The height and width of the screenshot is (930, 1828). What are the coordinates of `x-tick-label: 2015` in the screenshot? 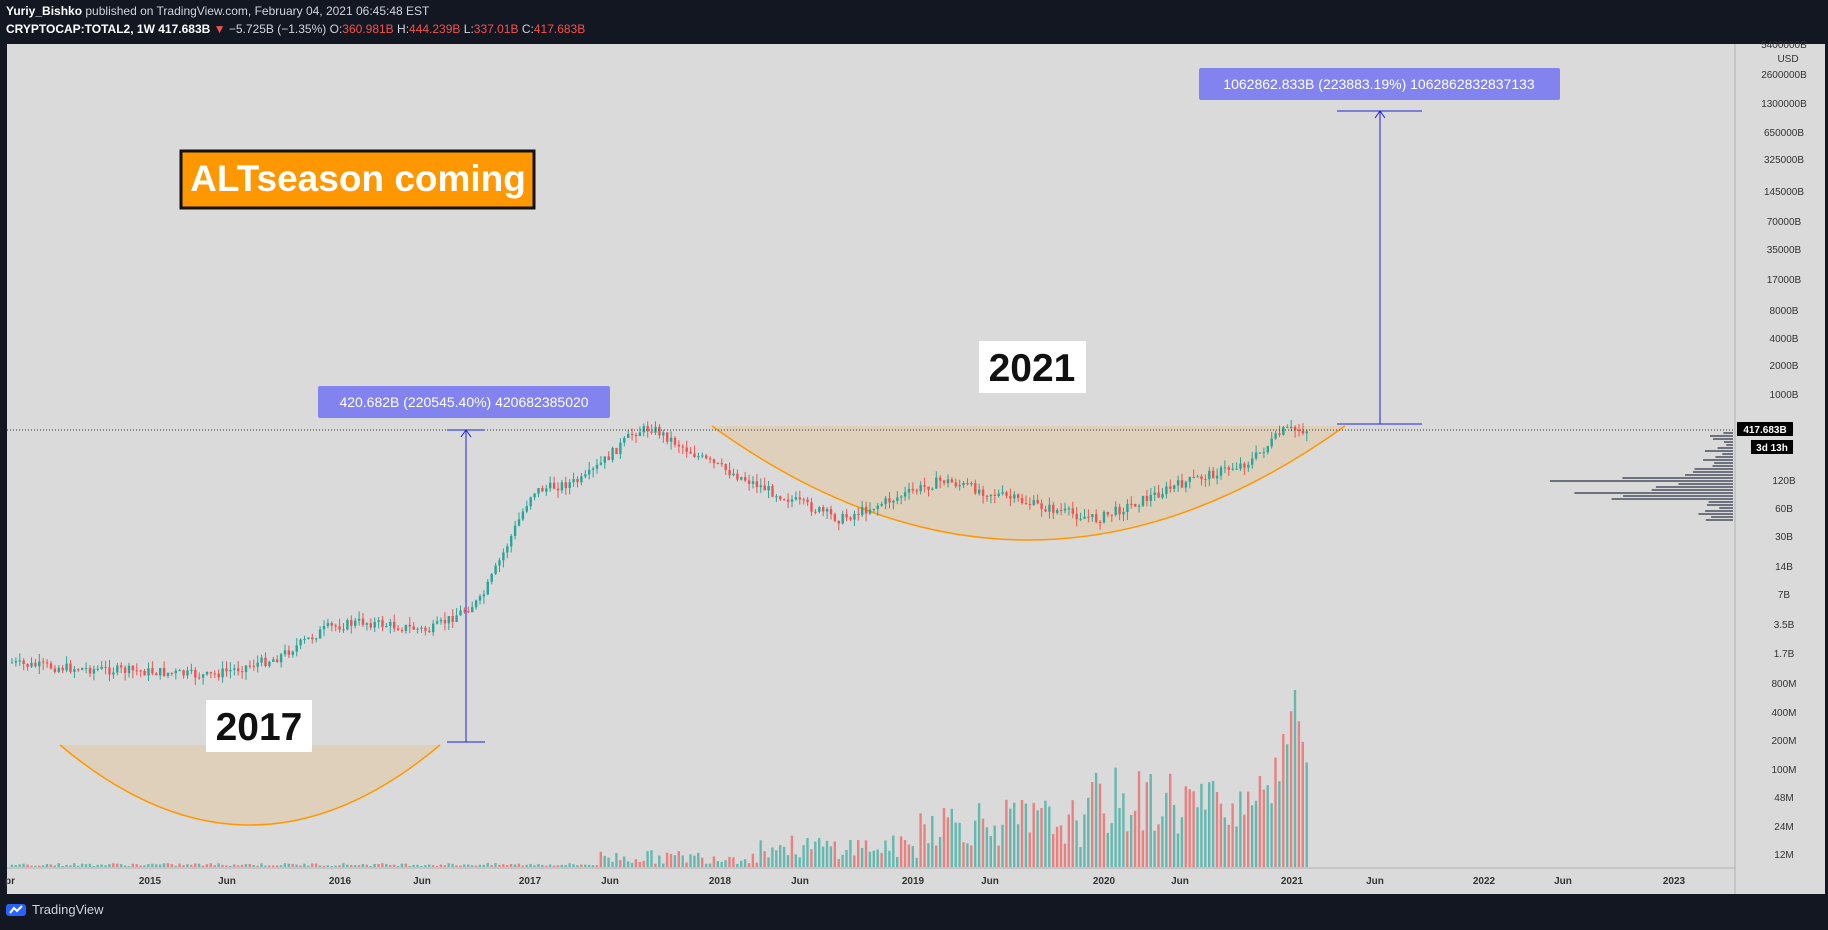 It's located at (150, 881).